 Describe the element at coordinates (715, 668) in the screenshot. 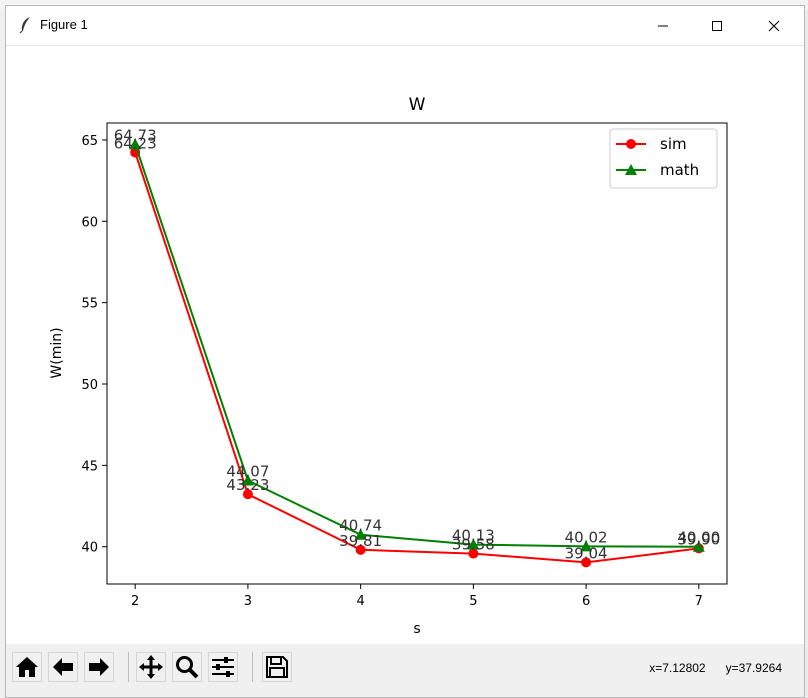

I see `cursor-coordinates: x=7.12802 y=37.9264` at that location.